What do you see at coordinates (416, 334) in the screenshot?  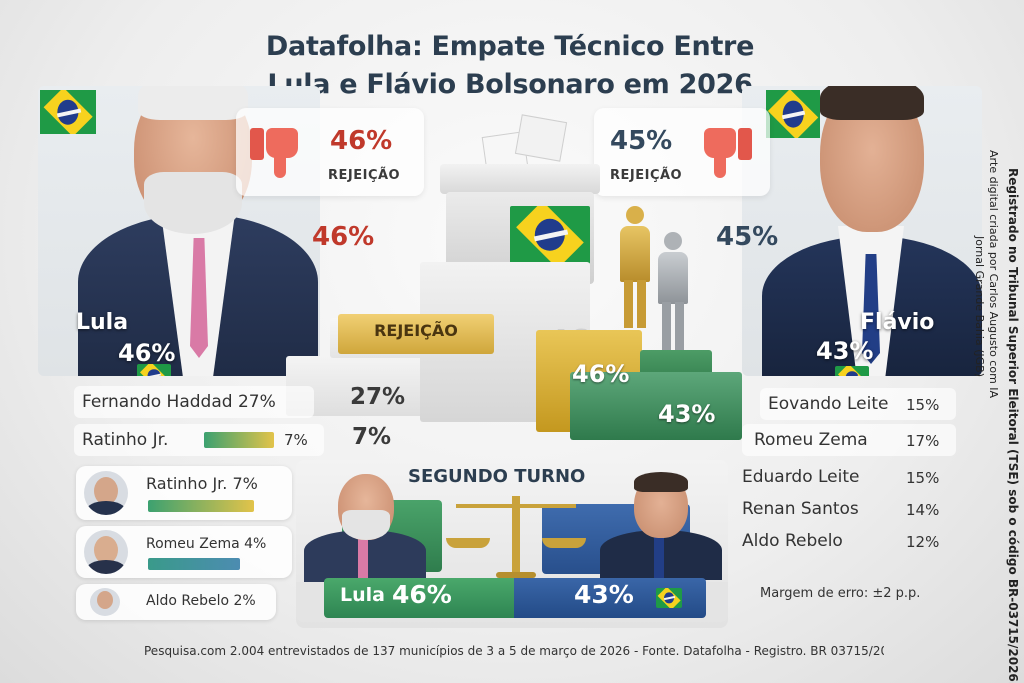 I see `rejection-block: REJEIÇÃO` at bounding box center [416, 334].